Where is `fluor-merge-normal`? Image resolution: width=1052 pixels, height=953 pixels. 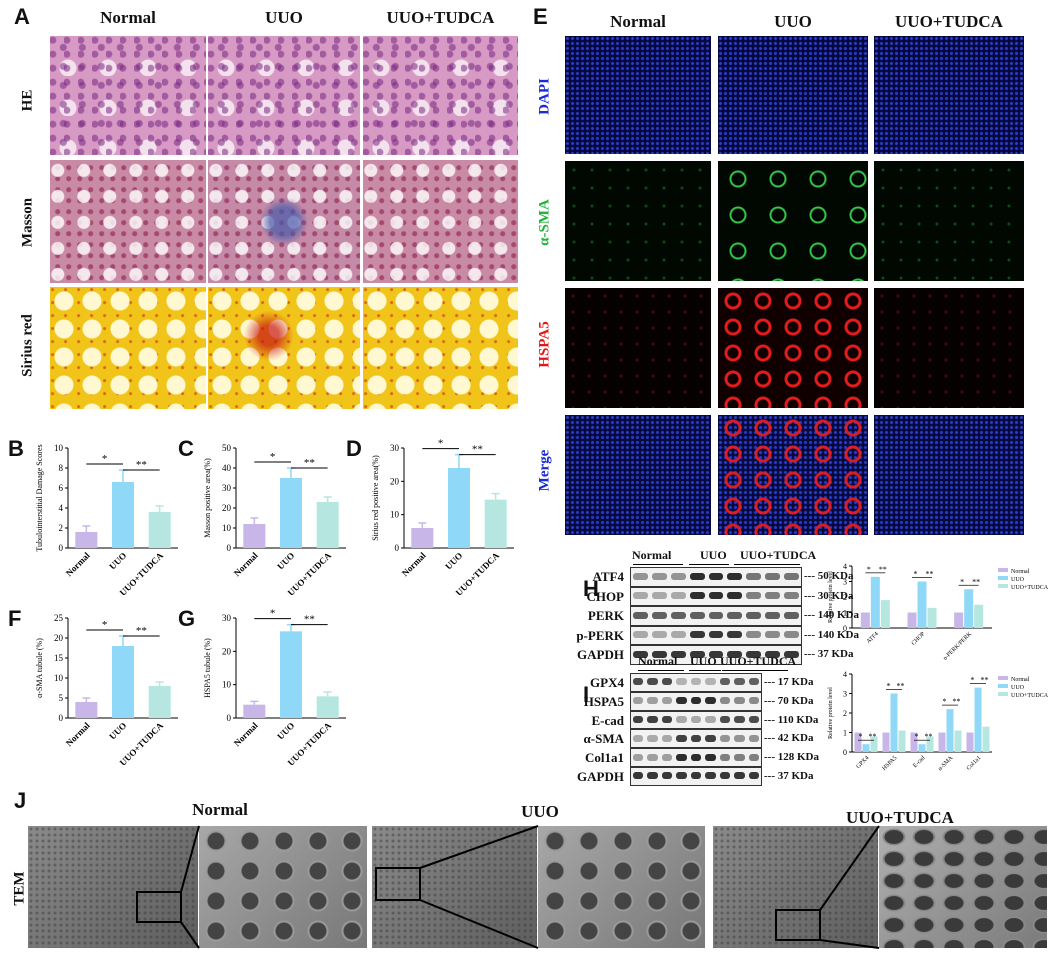 fluor-merge-normal is located at coordinates (638, 475).